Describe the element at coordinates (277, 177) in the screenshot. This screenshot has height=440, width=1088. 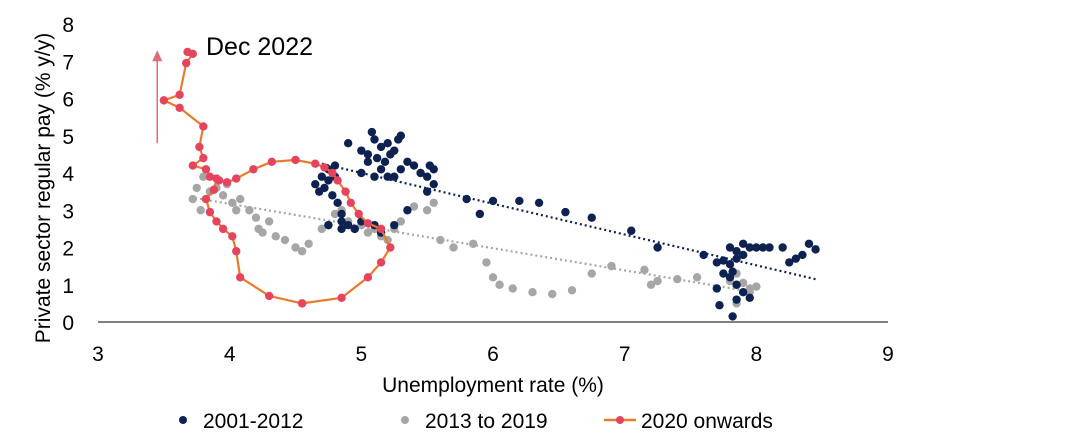
I see `line-2020-onwards` at that location.